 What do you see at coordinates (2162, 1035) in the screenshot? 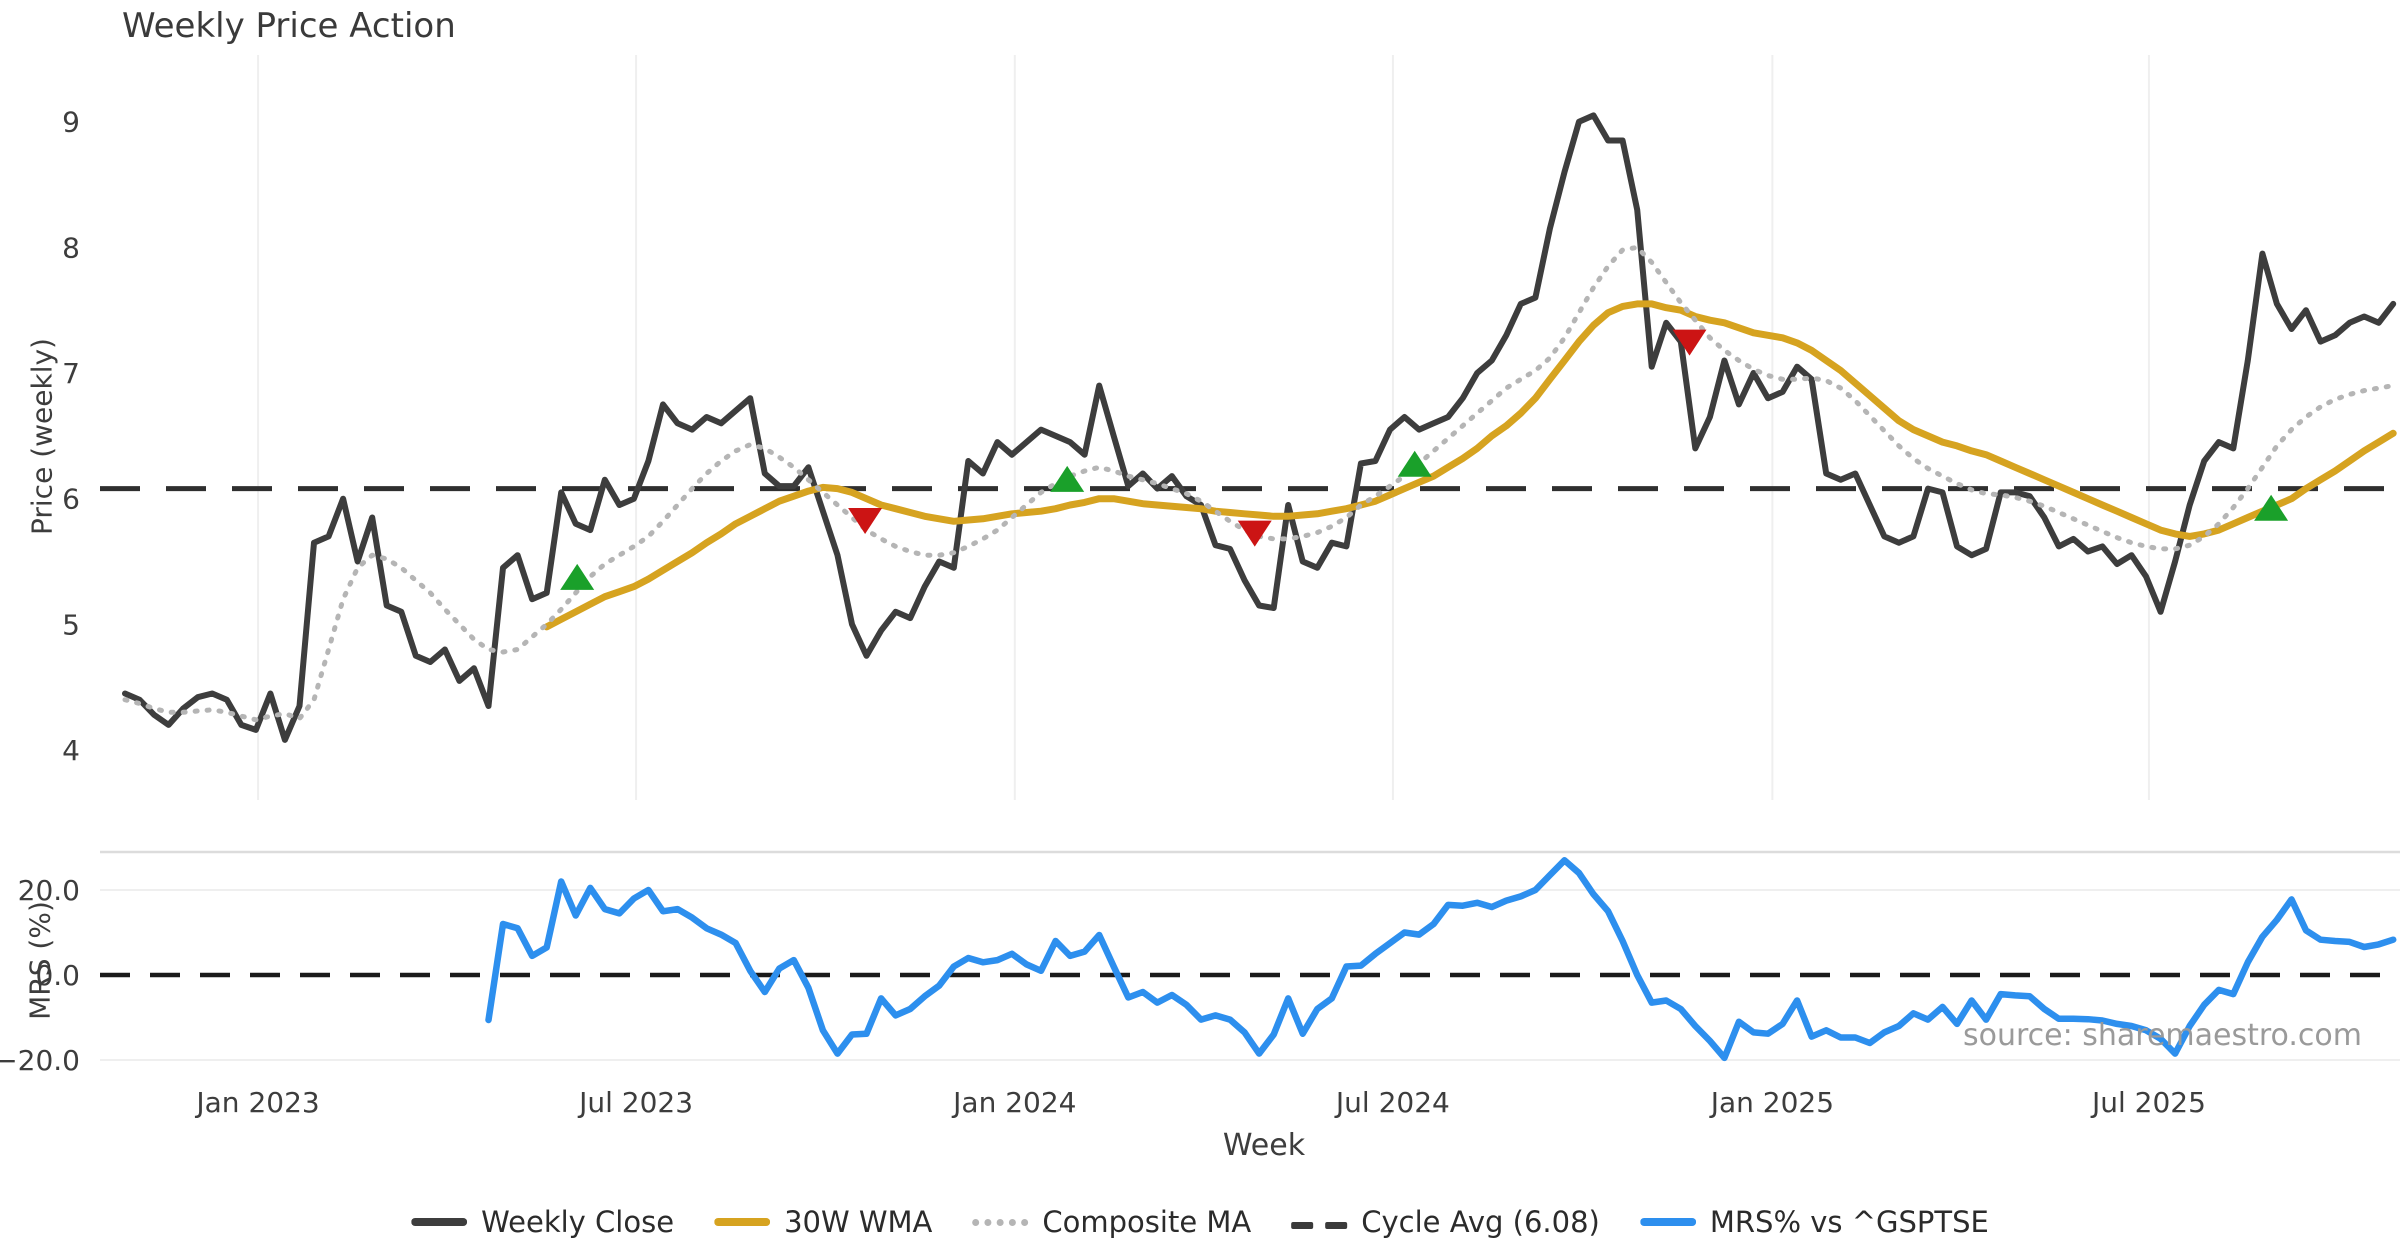
I see `source-note: source: sharemaestro.com` at bounding box center [2162, 1035].